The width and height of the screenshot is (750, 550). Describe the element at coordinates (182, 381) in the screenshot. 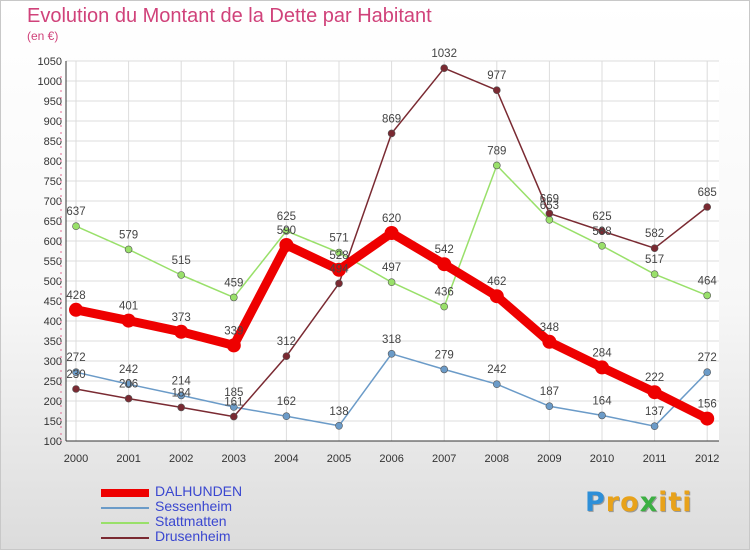

I see `data-label-sessenheim: 214` at that location.